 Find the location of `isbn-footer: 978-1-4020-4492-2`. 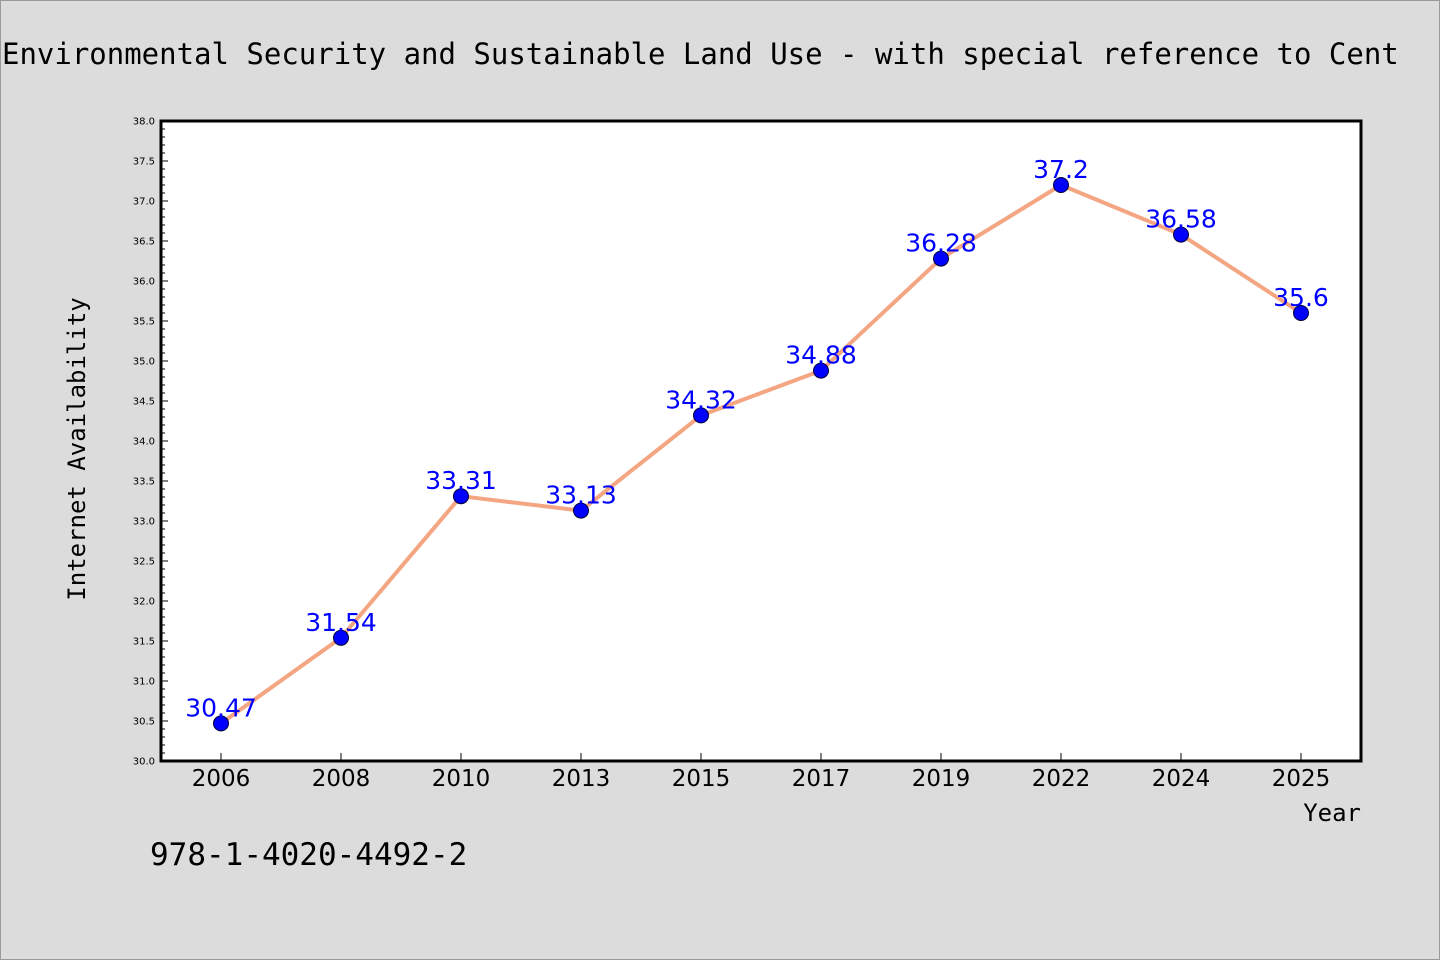

isbn-footer: 978-1-4020-4492-2 is located at coordinates (308, 855).